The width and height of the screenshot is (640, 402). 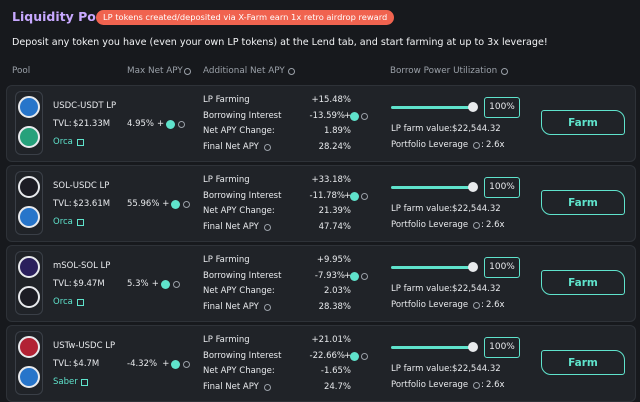 What do you see at coordinates (329, 275) in the screenshot?
I see `borrowing-interest-value: -7.93%` at bounding box center [329, 275].